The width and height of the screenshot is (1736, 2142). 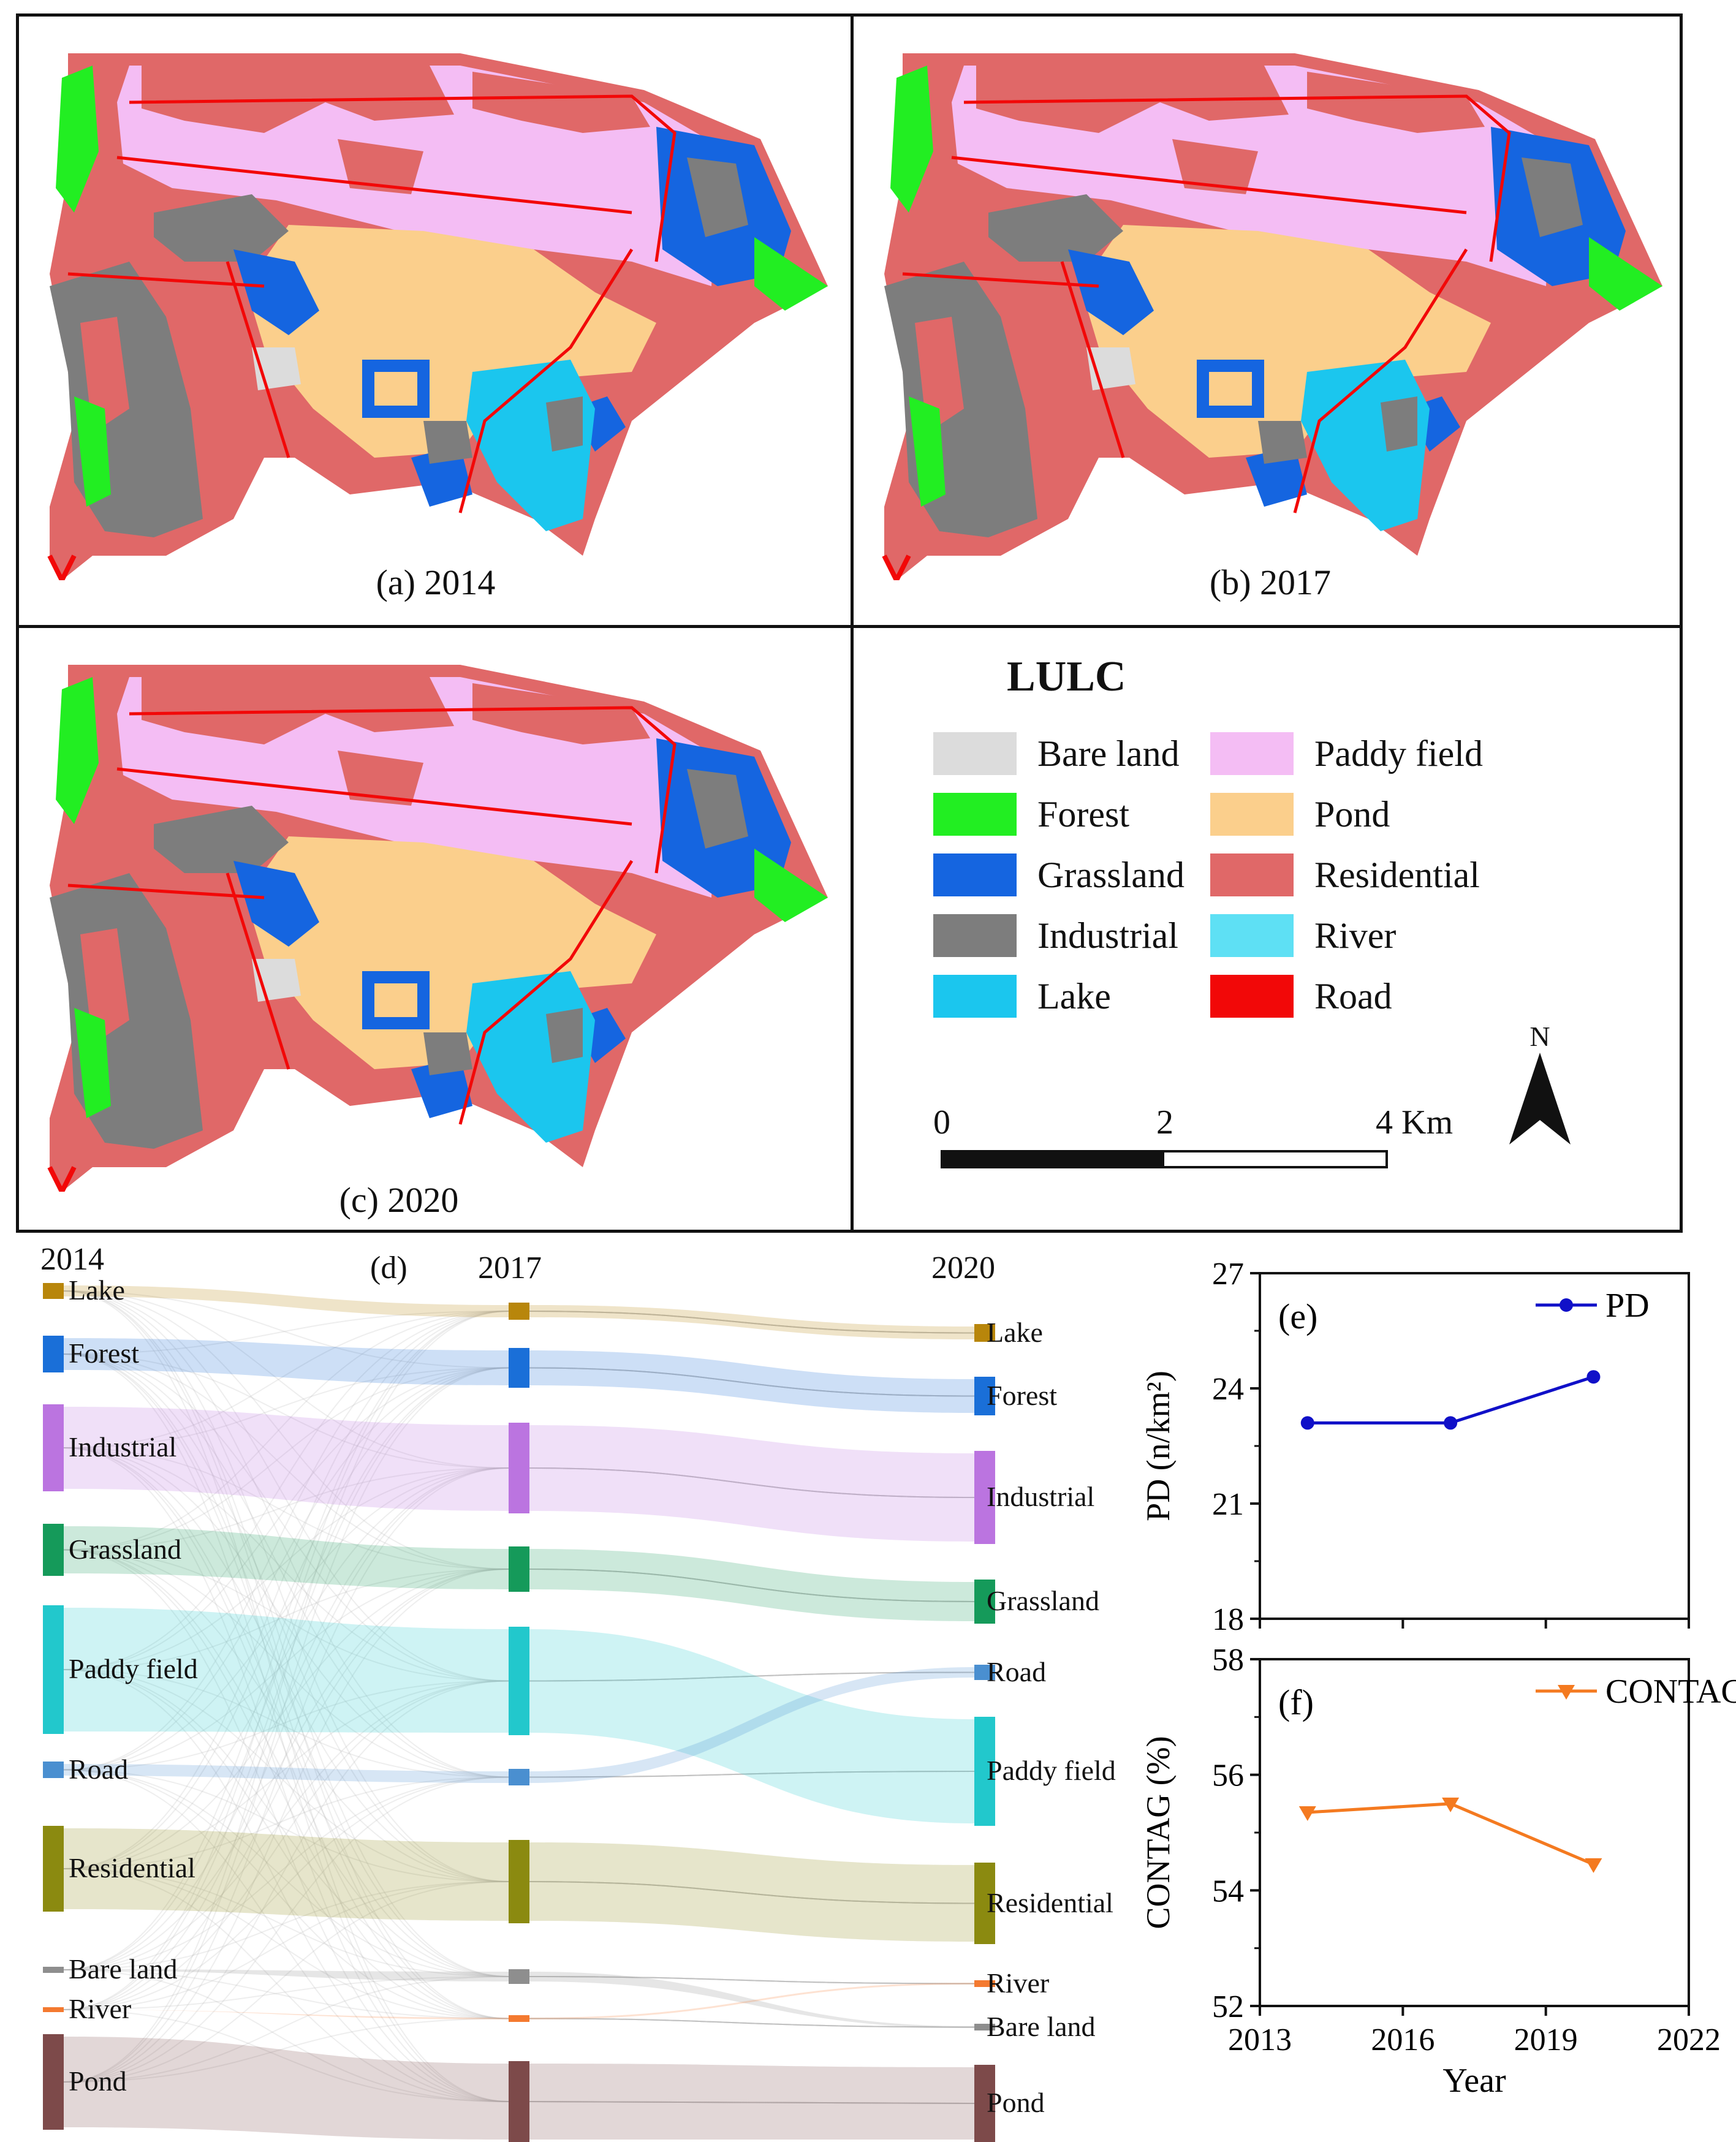 I want to click on sankey-year-2017: 2017, so click(x=510, y=1268).